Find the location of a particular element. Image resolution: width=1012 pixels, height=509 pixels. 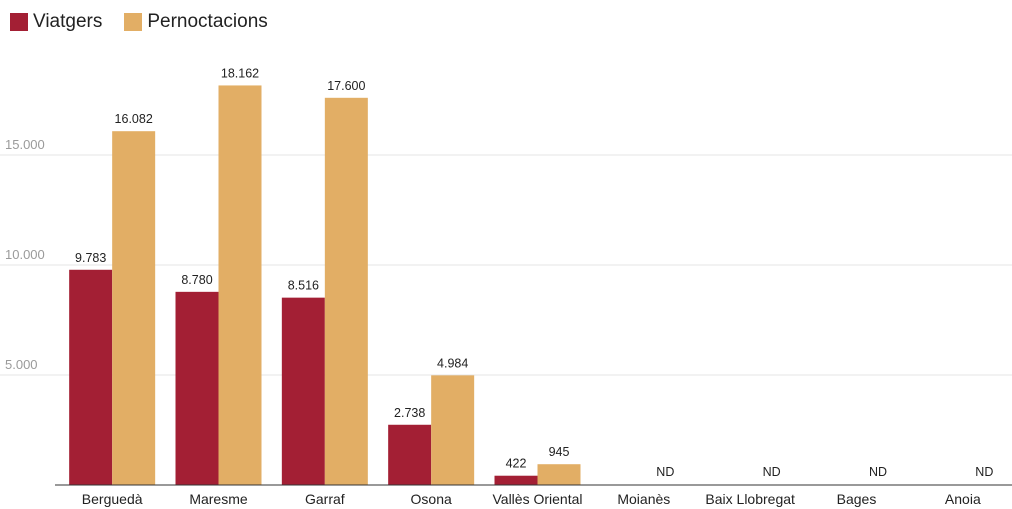

data-label: 8.516 is located at coordinates (303, 286).